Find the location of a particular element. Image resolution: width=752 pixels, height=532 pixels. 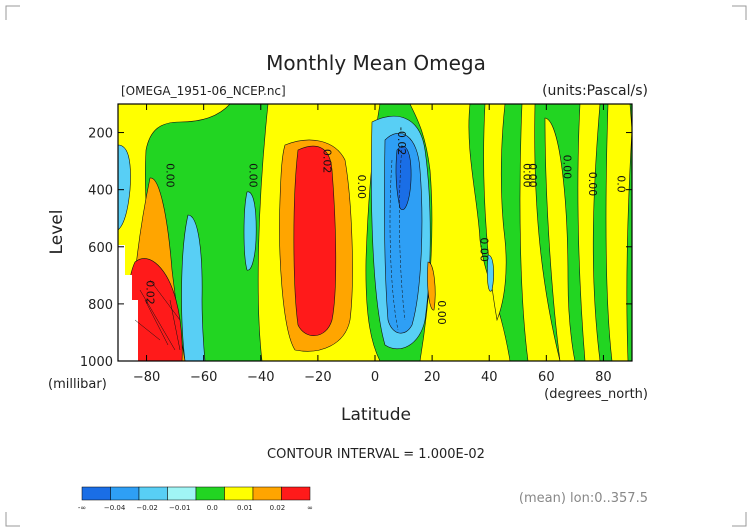

colorbar-label-6: 0.02 is located at coordinates (278, 508).